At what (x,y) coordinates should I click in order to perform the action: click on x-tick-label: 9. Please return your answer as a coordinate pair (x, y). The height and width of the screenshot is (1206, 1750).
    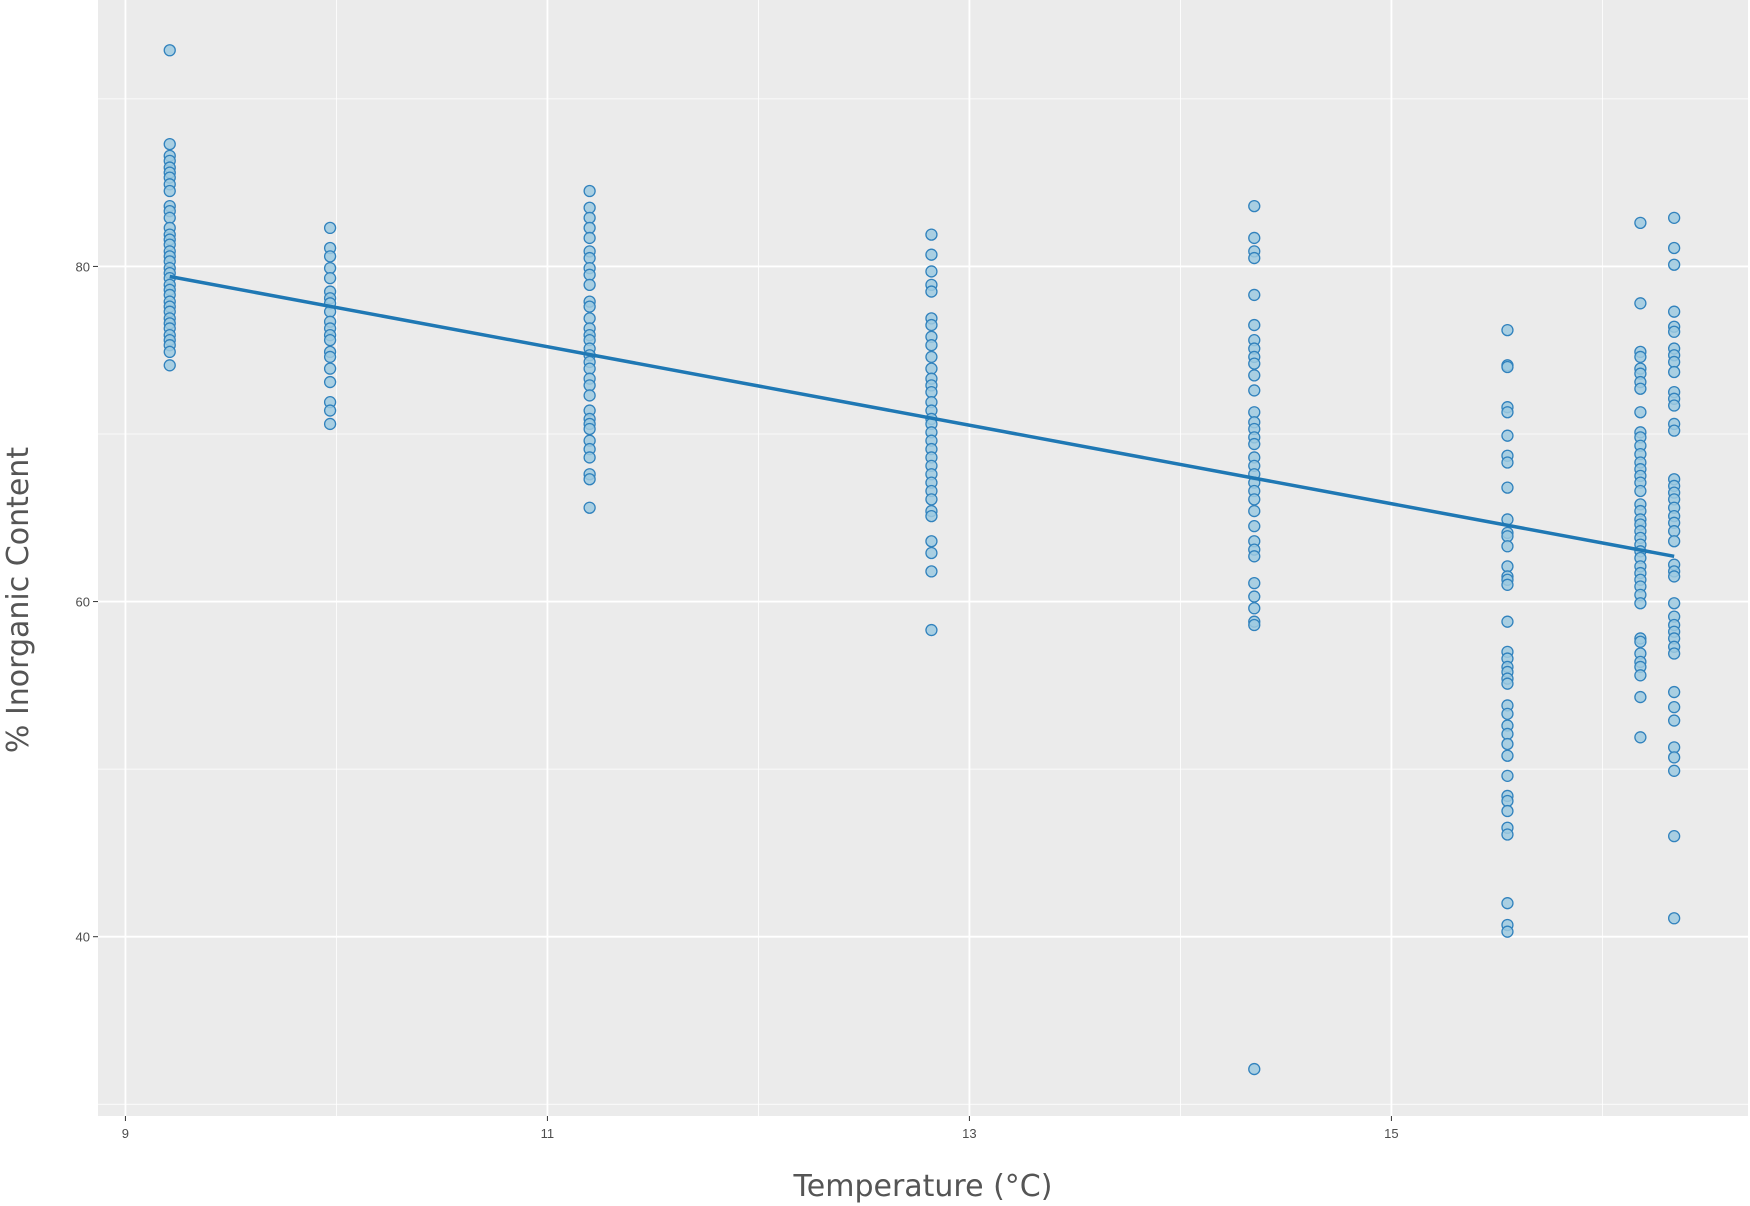
    Looking at the image, I should click on (125, 1133).